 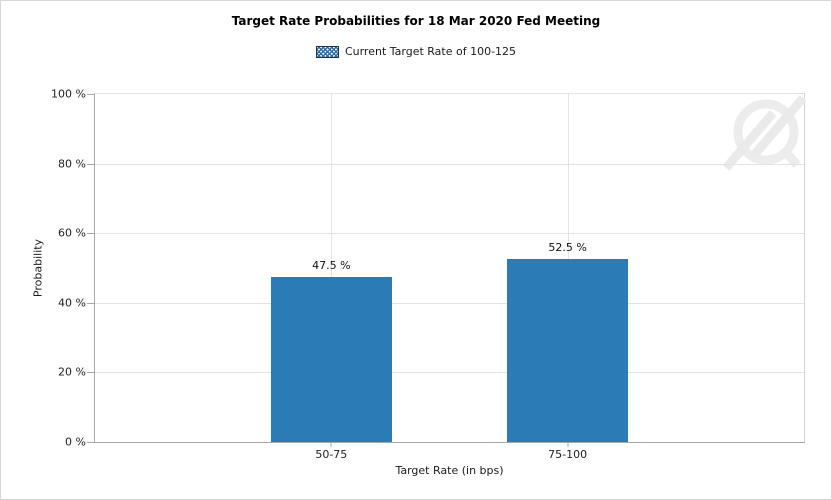 What do you see at coordinates (327, 52) in the screenshot?
I see `blue-crosshatch-swatch-icon` at bounding box center [327, 52].